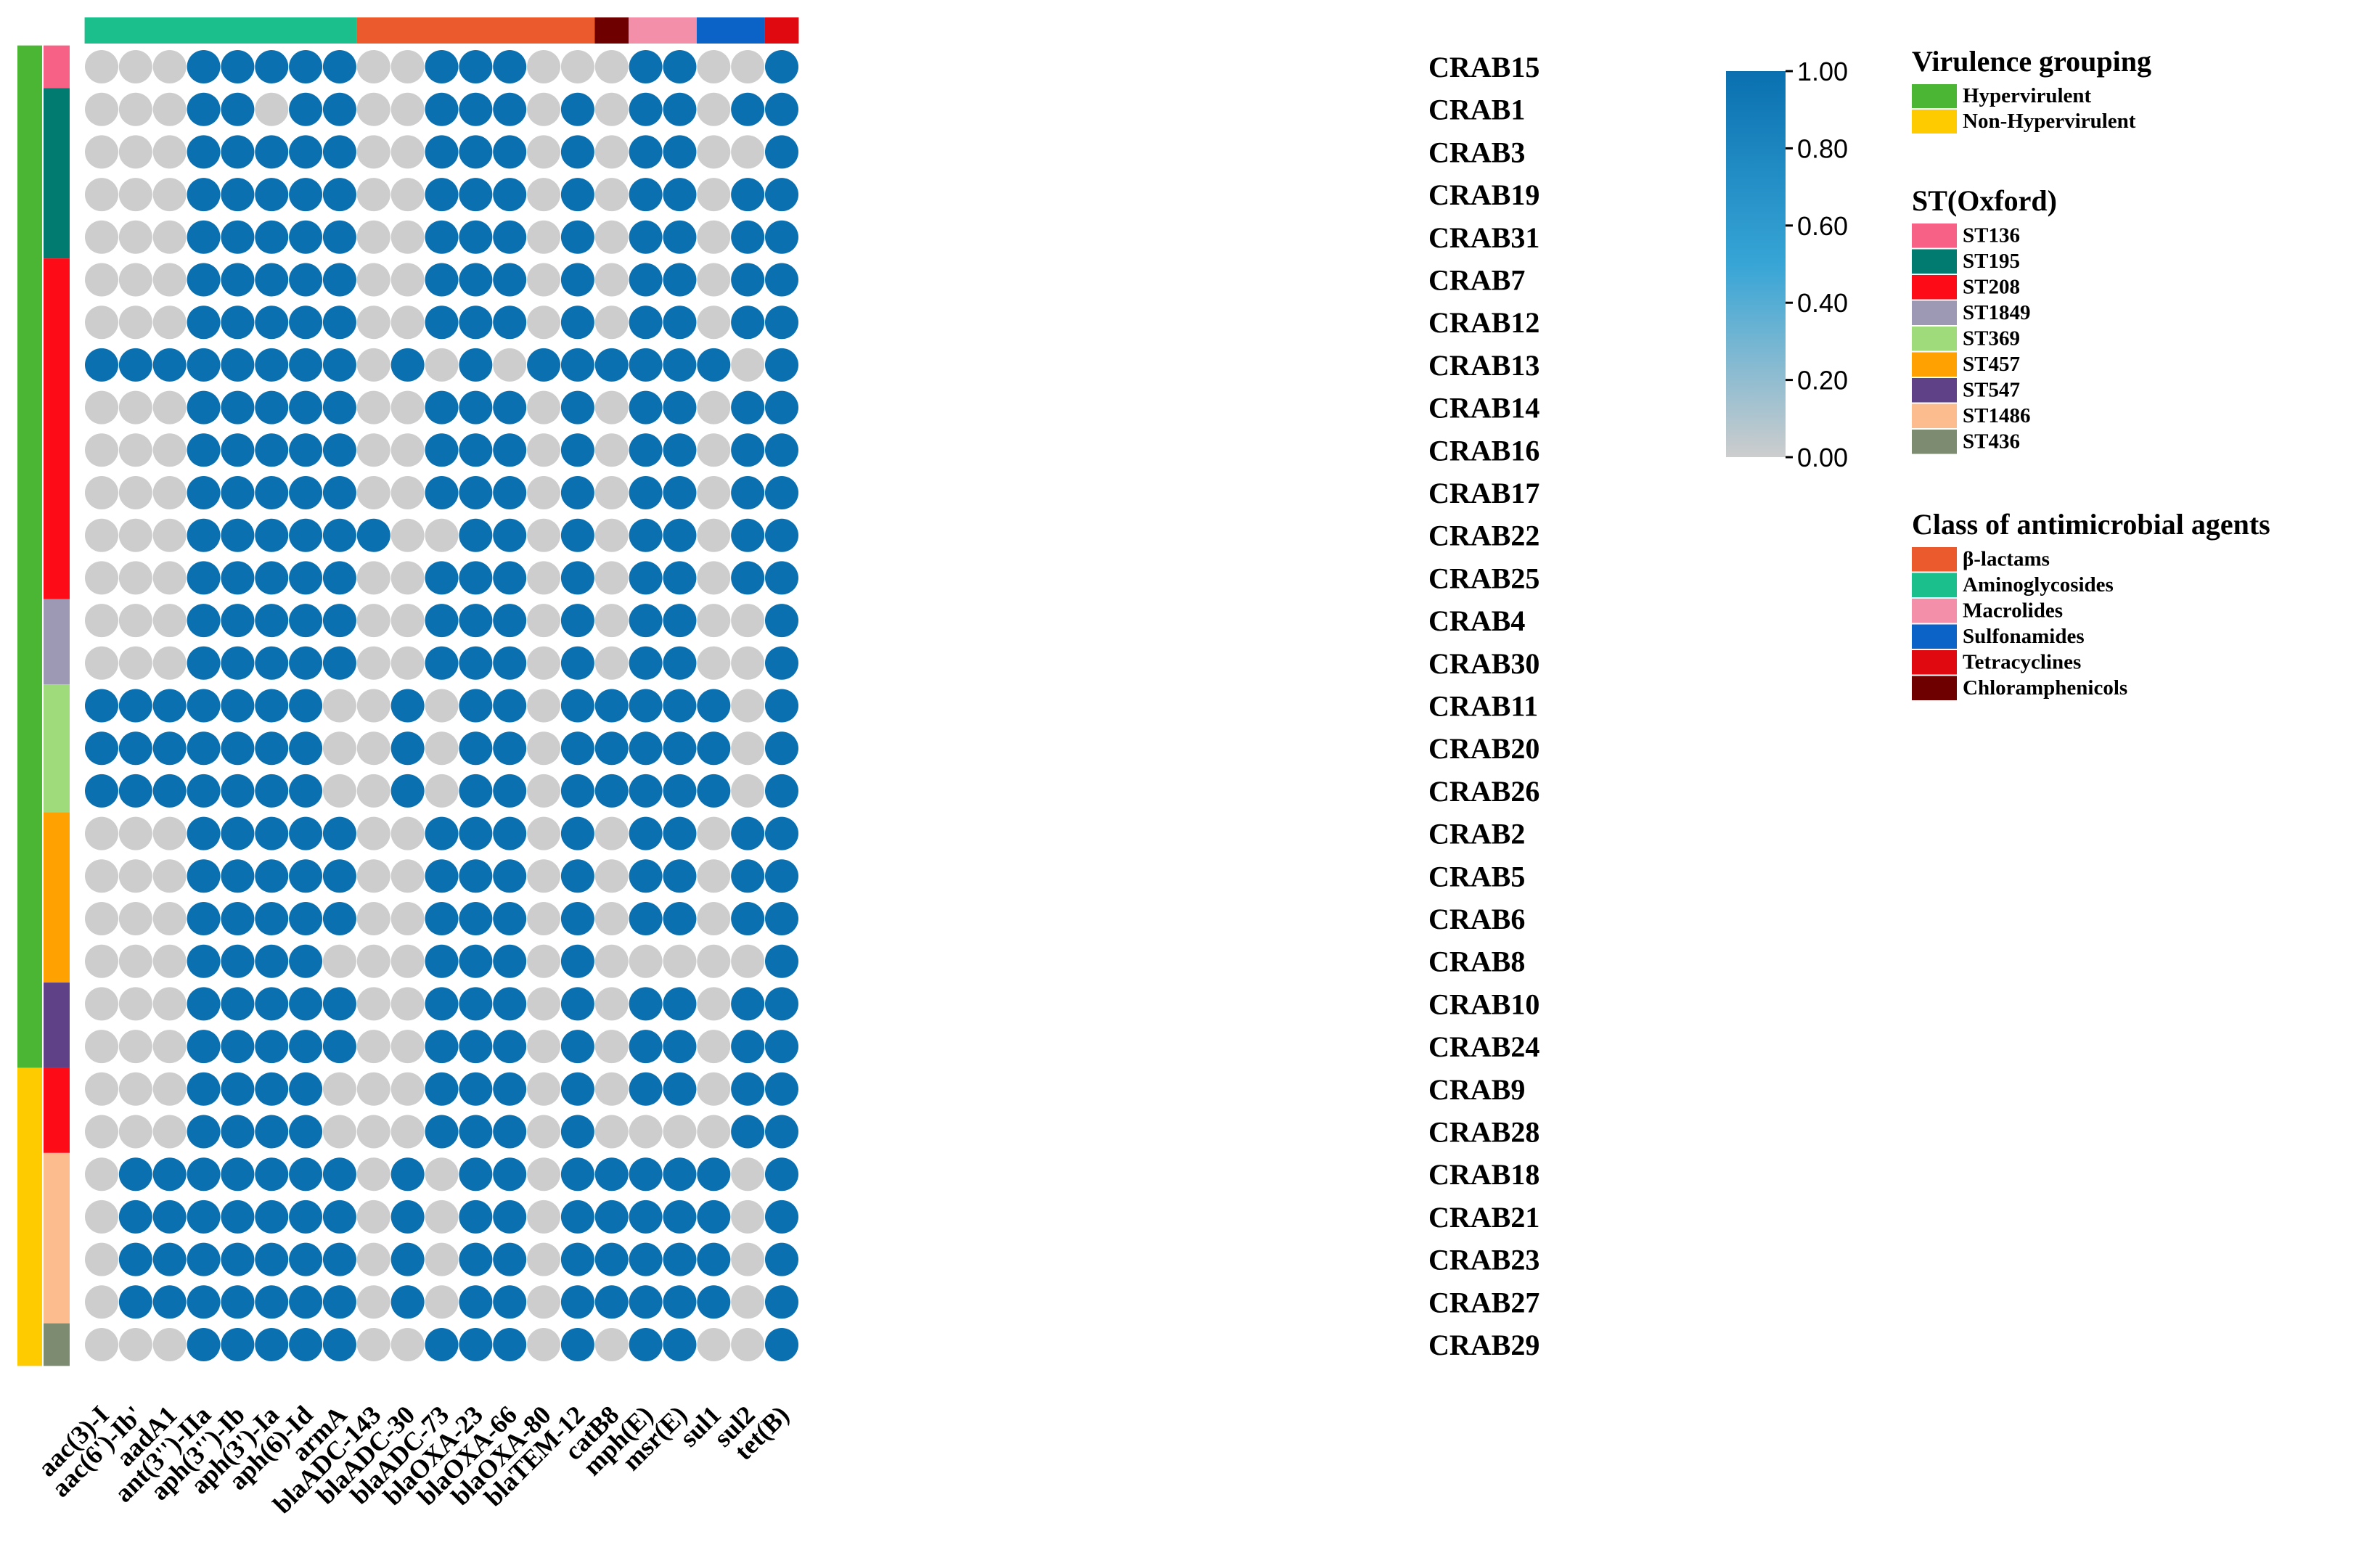 This screenshot has width=2380, height=1542. Describe the element at coordinates (1483, 67) in the screenshot. I see `isolate-label: CRAB15` at that location.